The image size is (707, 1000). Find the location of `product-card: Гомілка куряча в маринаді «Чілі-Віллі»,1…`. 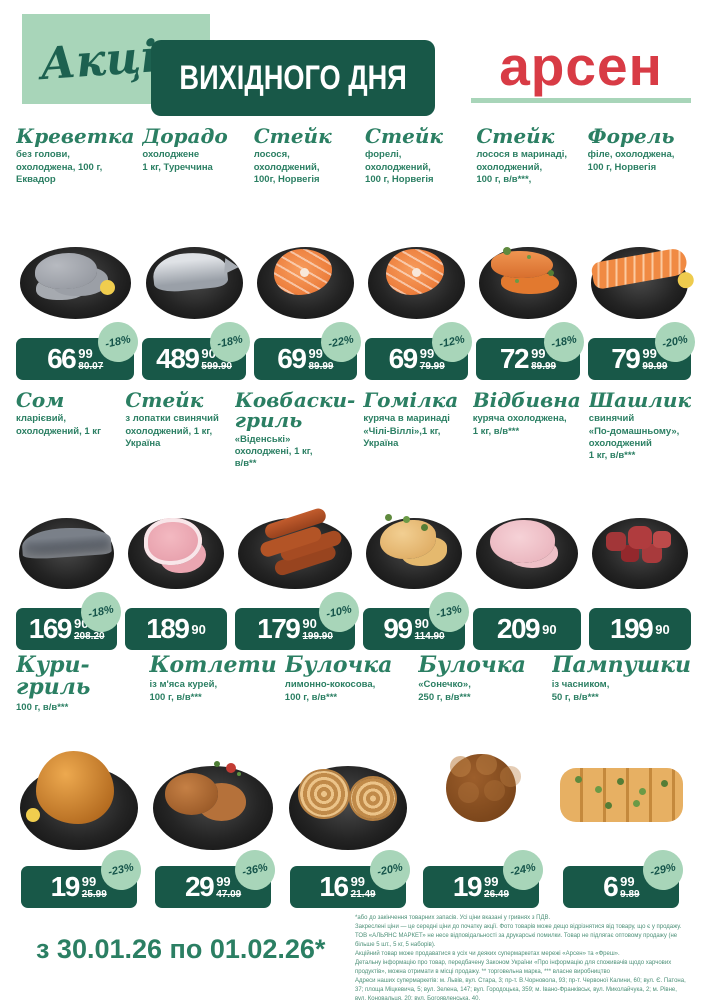

product-card: Гомілка куряча в маринаді «Чілі-Віллі»,1… is located at coordinates (416, 522).